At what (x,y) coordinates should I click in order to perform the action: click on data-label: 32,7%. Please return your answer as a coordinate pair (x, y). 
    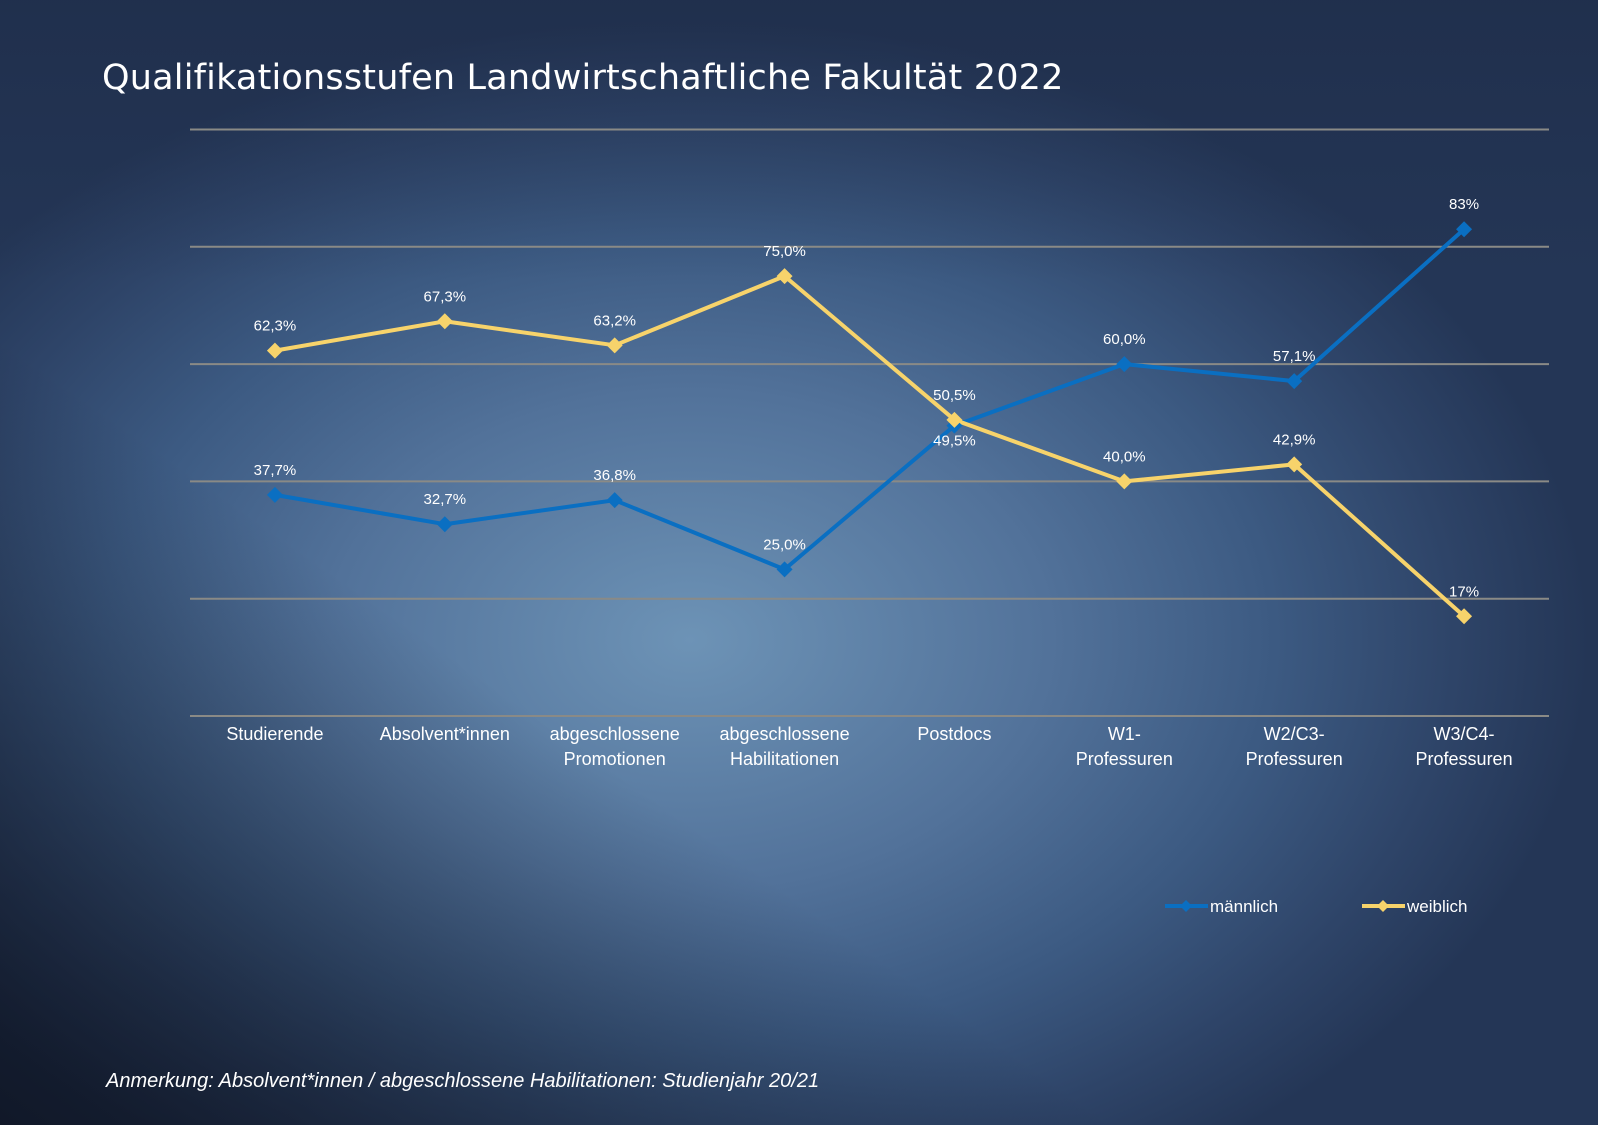
    Looking at the image, I should click on (445, 499).